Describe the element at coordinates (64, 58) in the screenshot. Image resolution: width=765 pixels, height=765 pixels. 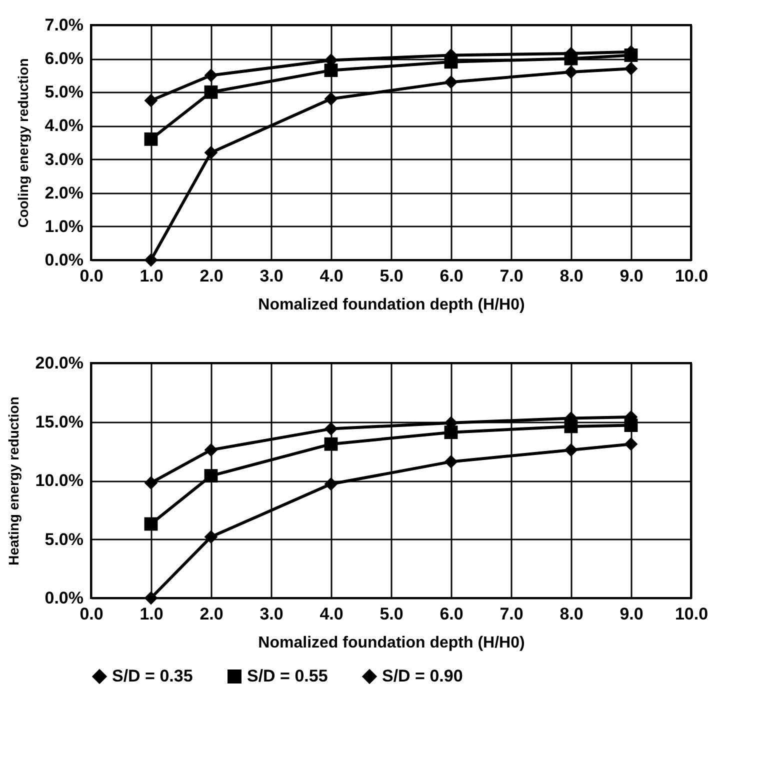
I see `y-tick-label: 6.0%` at that location.